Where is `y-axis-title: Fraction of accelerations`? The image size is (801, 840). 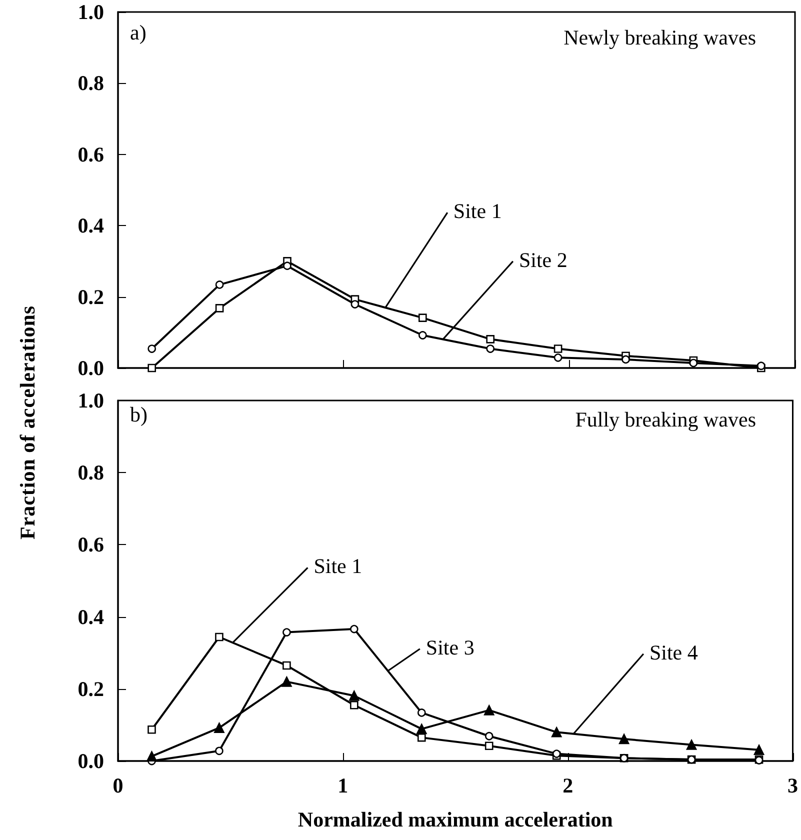 y-axis-title: Fraction of accelerations is located at coordinates (28, 423).